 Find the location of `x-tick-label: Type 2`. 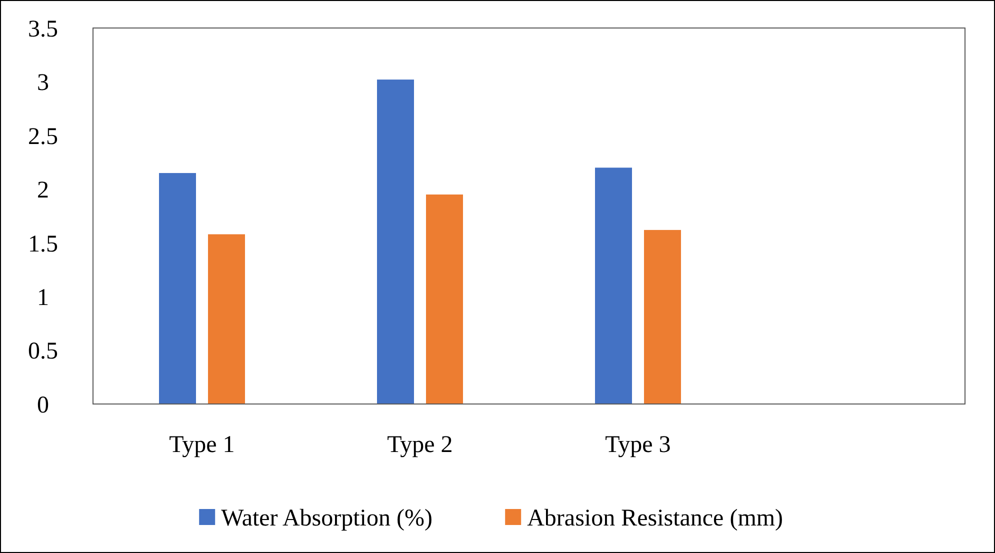

x-tick-label: Type 2 is located at coordinates (420, 445).